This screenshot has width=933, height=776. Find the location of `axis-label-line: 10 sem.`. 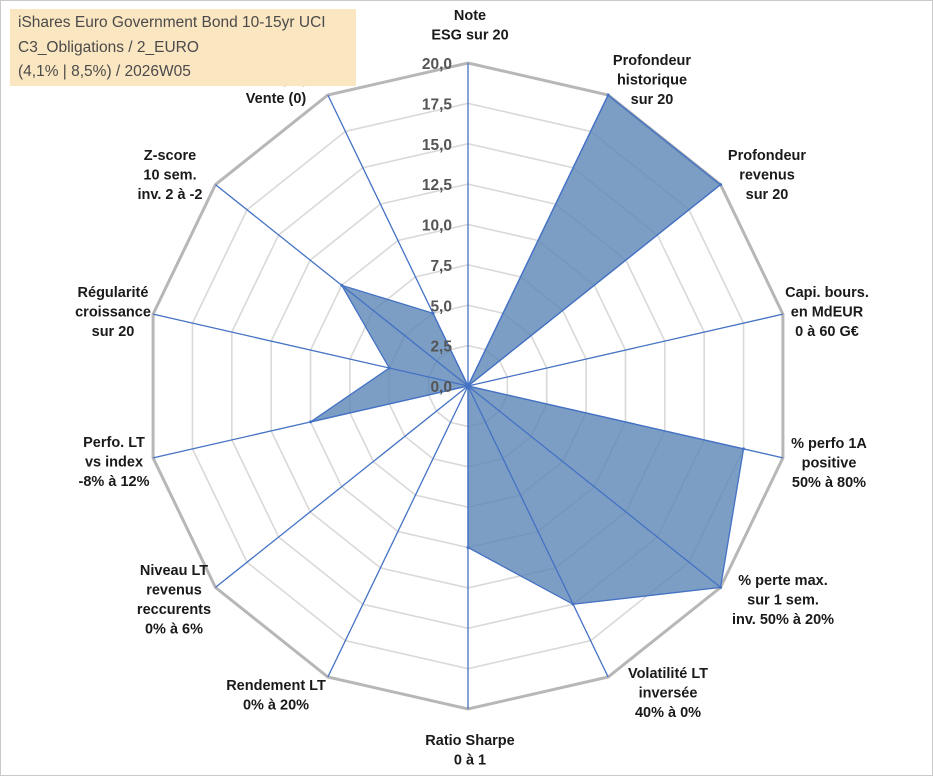

axis-label-line: 10 sem. is located at coordinates (169, 176).